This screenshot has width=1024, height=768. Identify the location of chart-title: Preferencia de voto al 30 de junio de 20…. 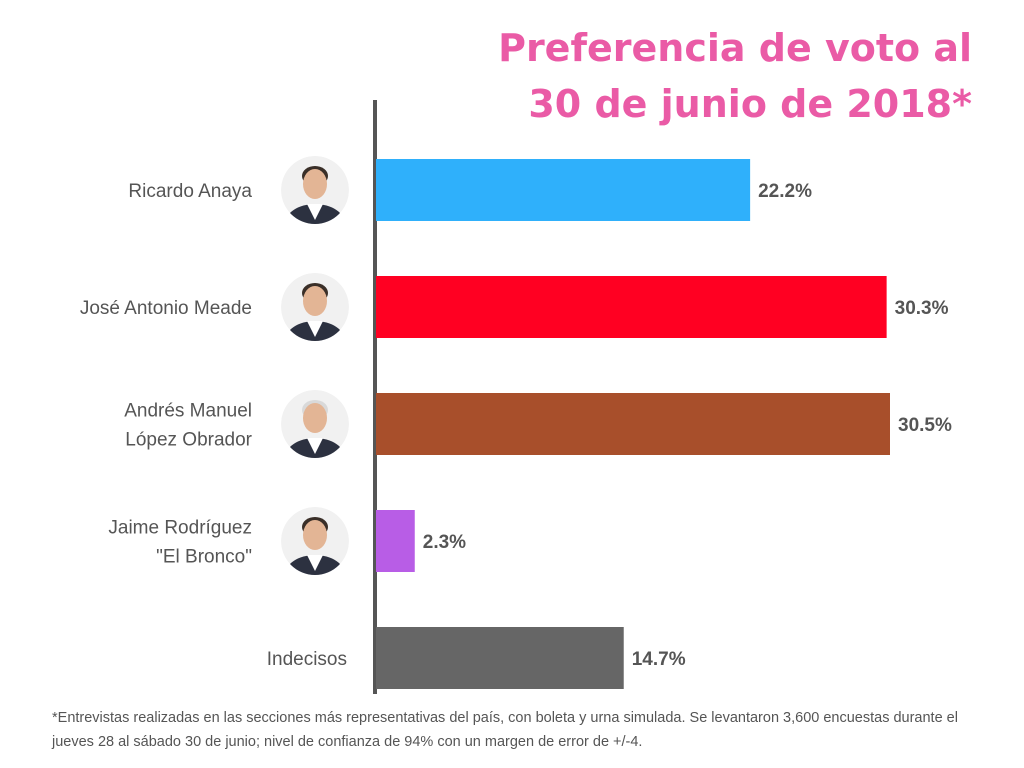
(735, 76).